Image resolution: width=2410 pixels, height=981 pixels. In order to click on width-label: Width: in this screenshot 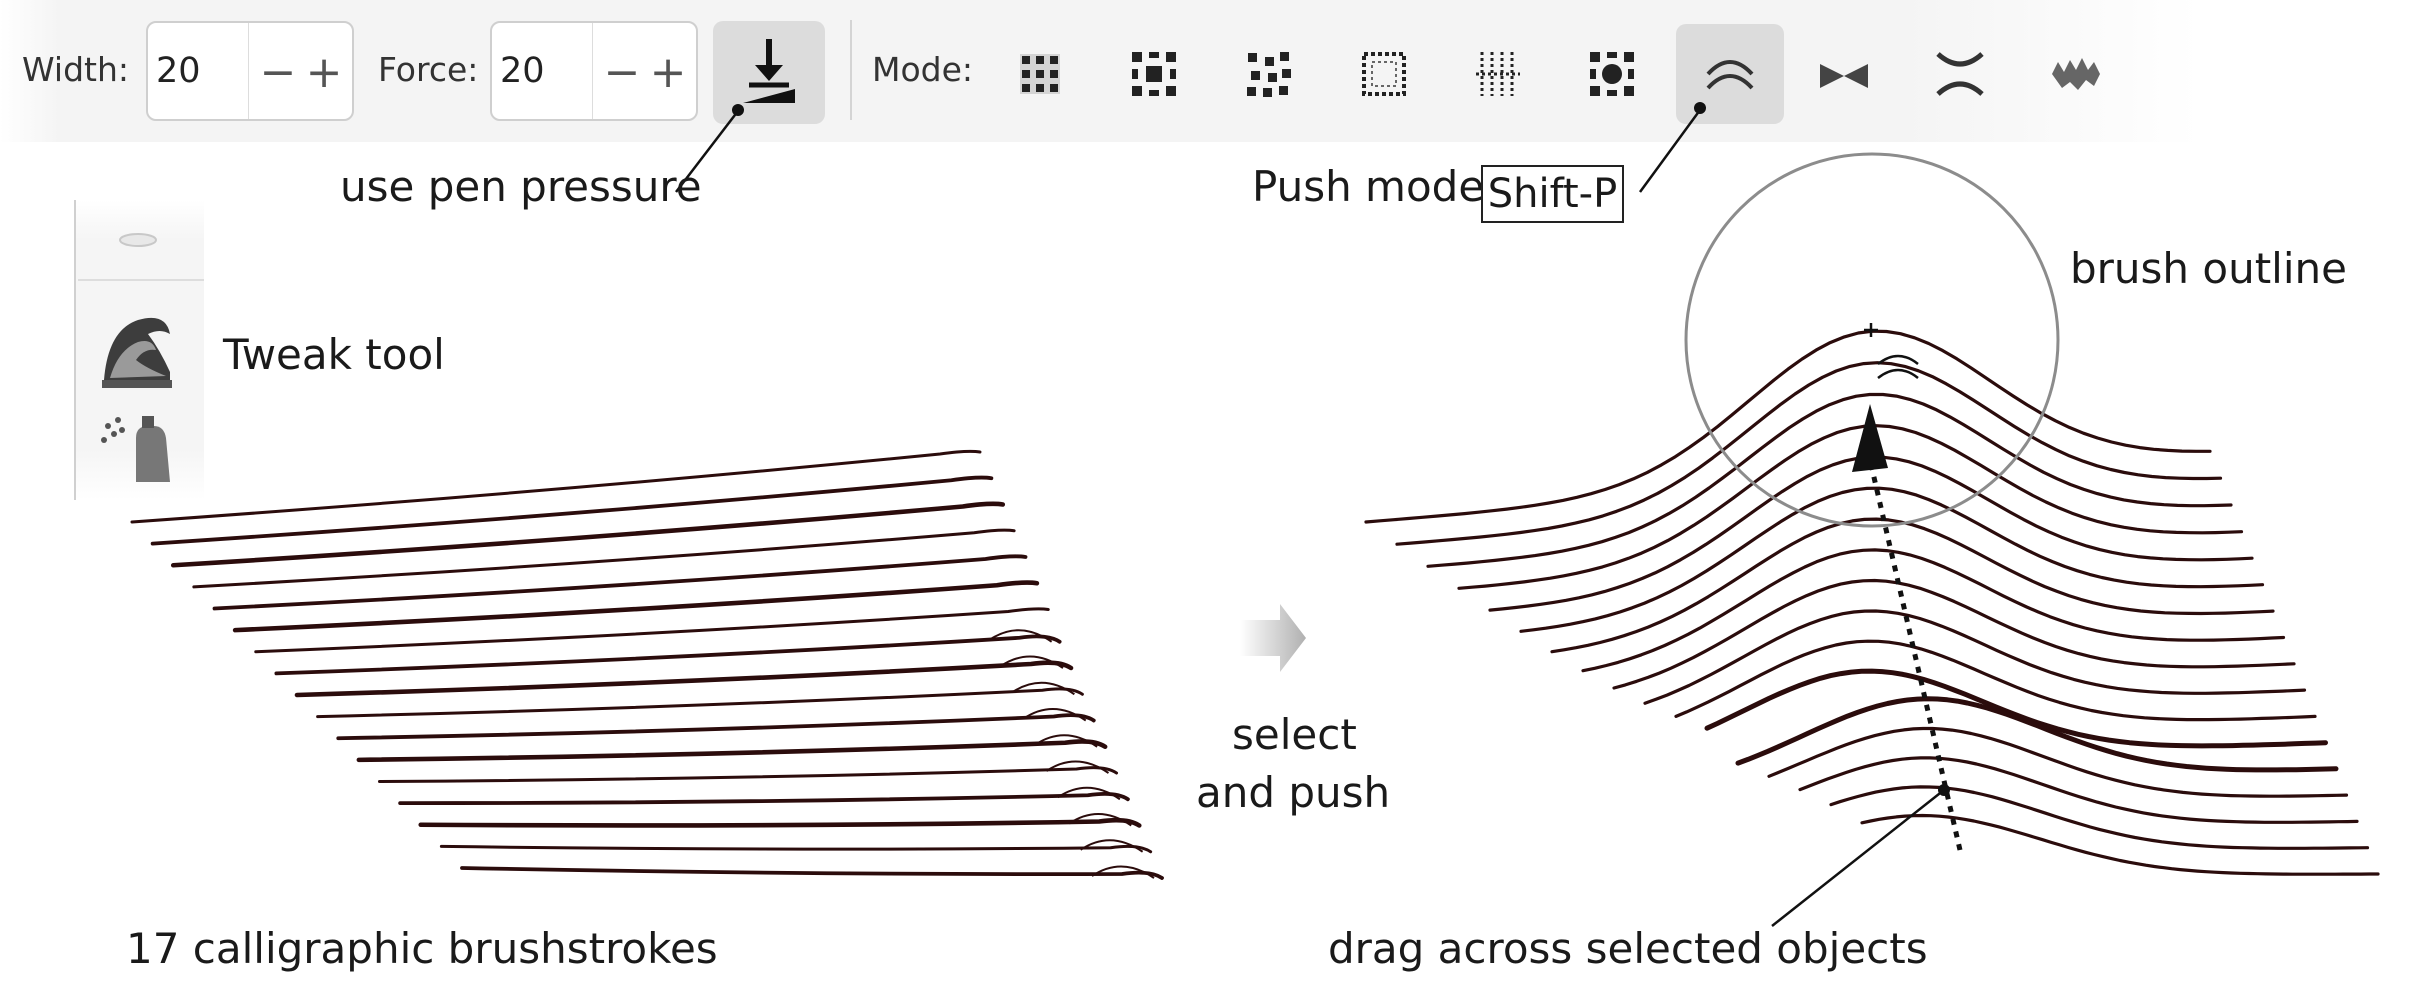, I will do `click(75, 69)`.